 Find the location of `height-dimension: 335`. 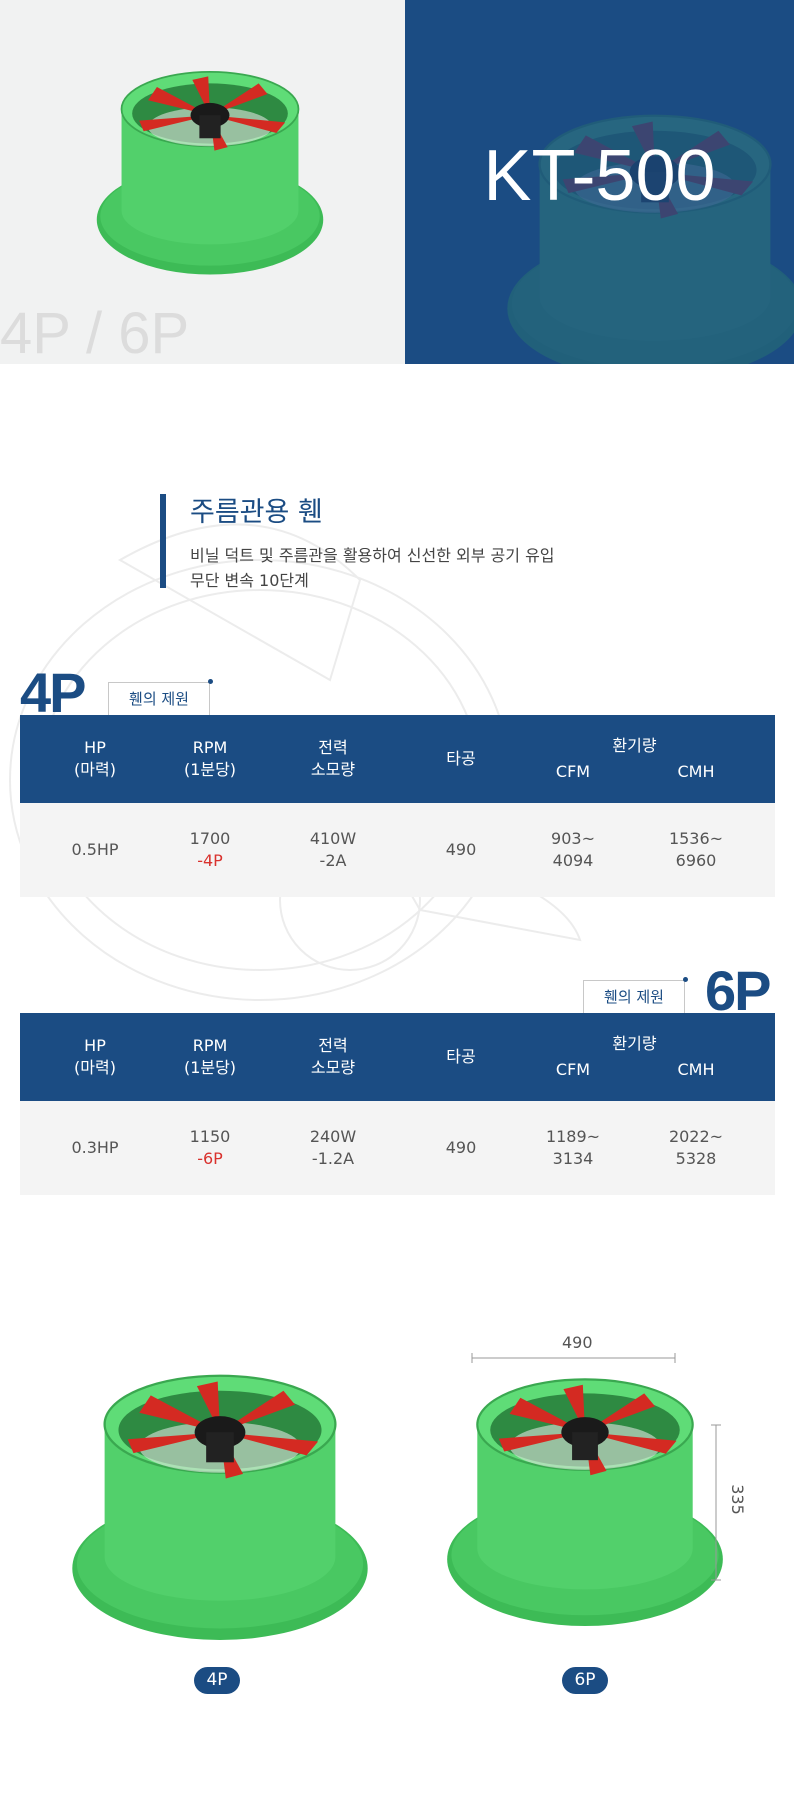

height-dimension: 335 is located at coordinates (737, 1499).